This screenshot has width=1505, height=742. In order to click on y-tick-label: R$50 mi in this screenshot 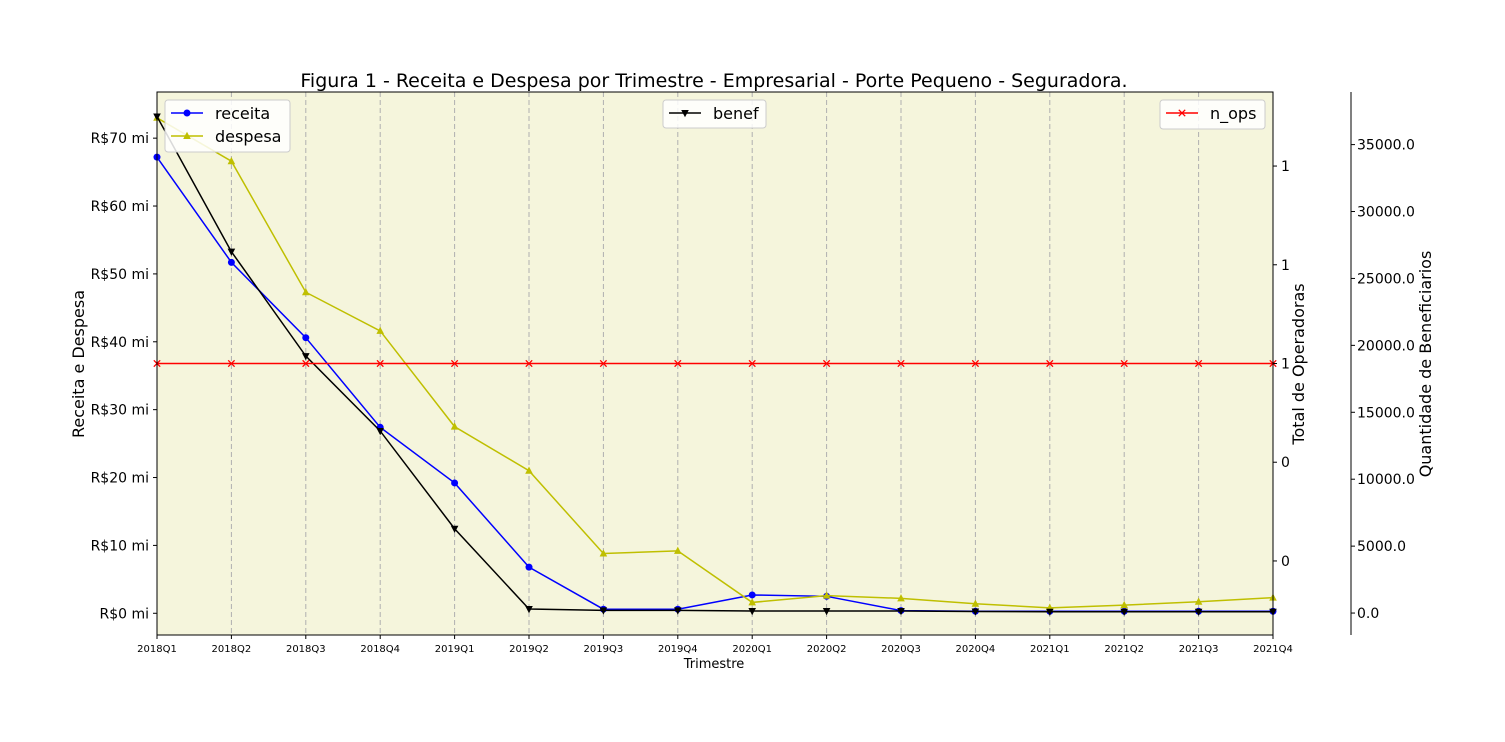, I will do `click(120, 275)`.